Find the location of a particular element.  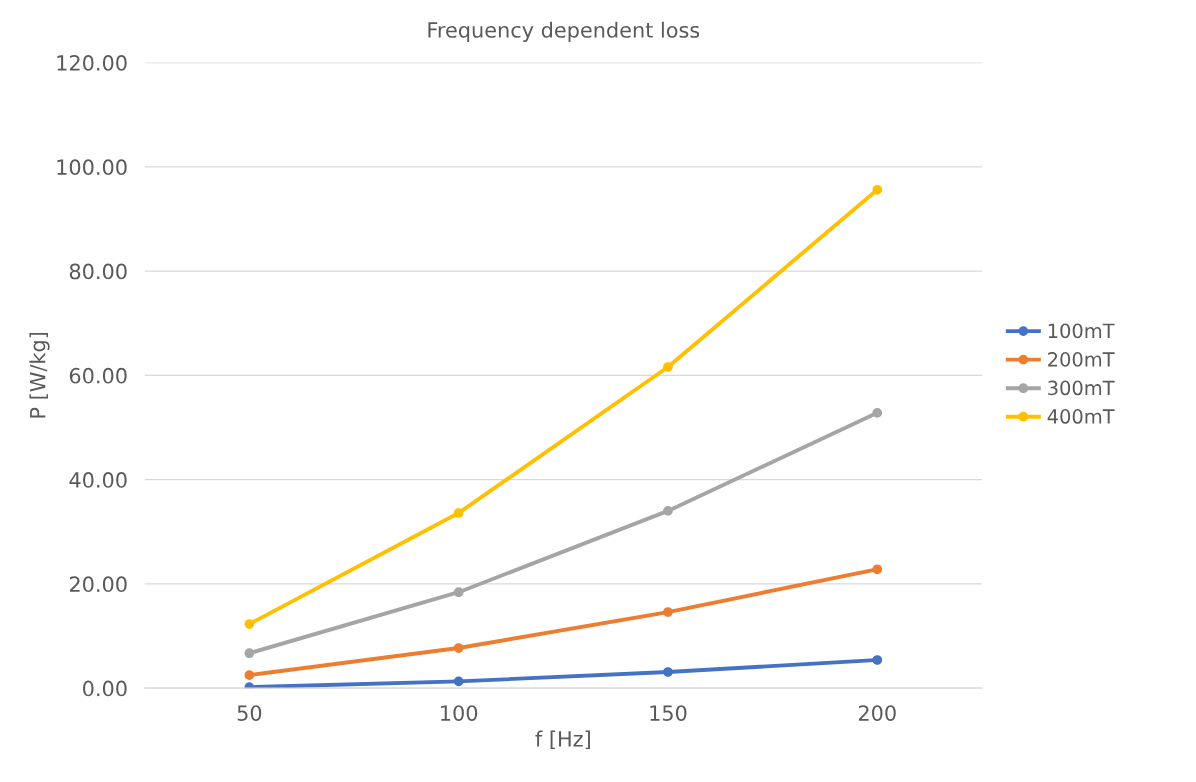

y-tick-label: 80.00 is located at coordinates (98, 271).